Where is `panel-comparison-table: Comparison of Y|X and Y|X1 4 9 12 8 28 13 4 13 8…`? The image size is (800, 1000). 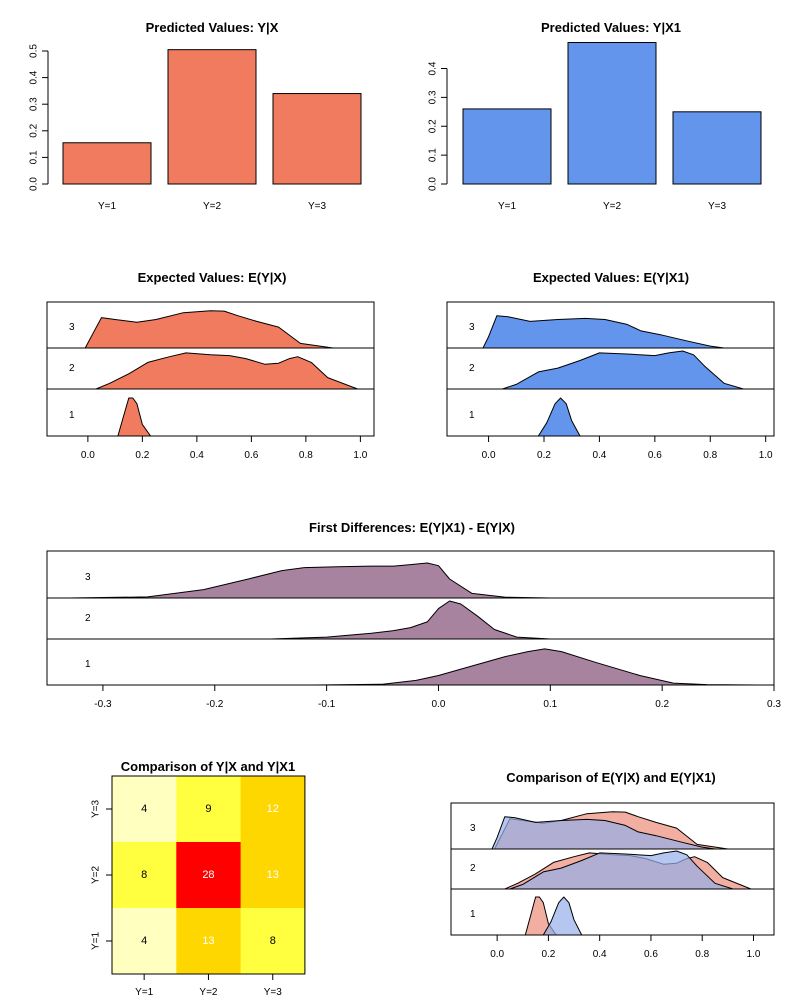 panel-comparison-table: Comparison of Y|X and Y|X1 4 9 12 8 28 13 4 13 8… is located at coordinates (198, 878).